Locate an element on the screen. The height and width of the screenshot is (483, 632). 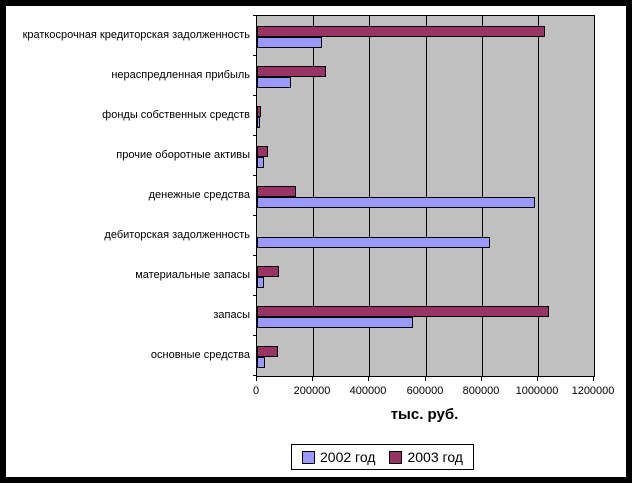
x-axis-tick-label: 1200000 is located at coordinates (593, 391).